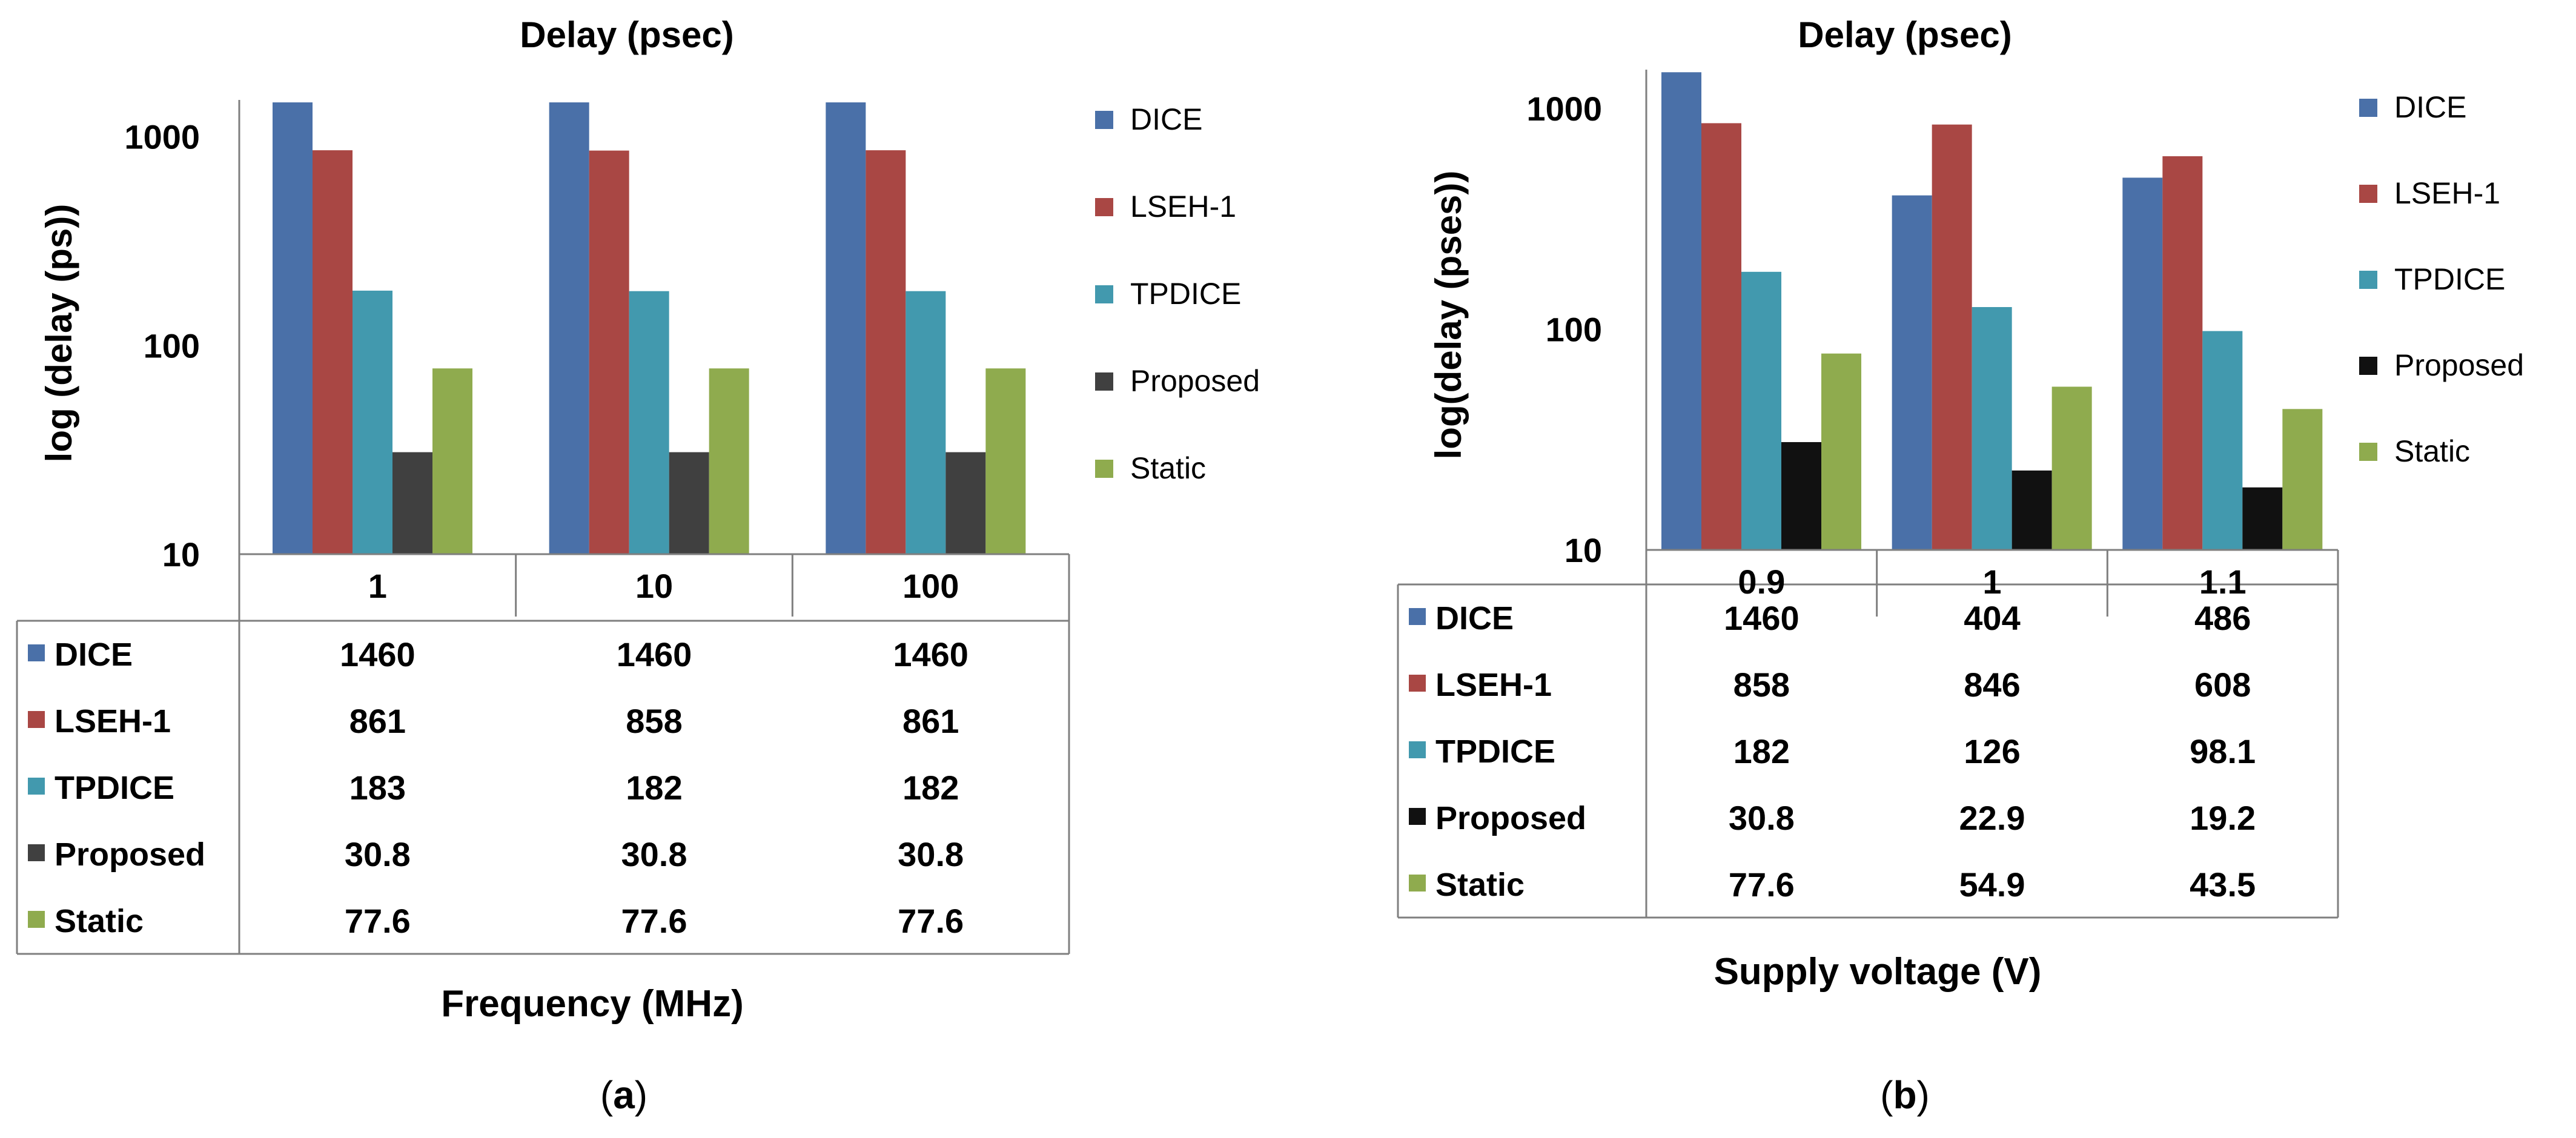 The width and height of the screenshot is (2576, 1138). What do you see at coordinates (1183, 206) in the screenshot?
I see `legend-label-a: LSEH-1` at bounding box center [1183, 206].